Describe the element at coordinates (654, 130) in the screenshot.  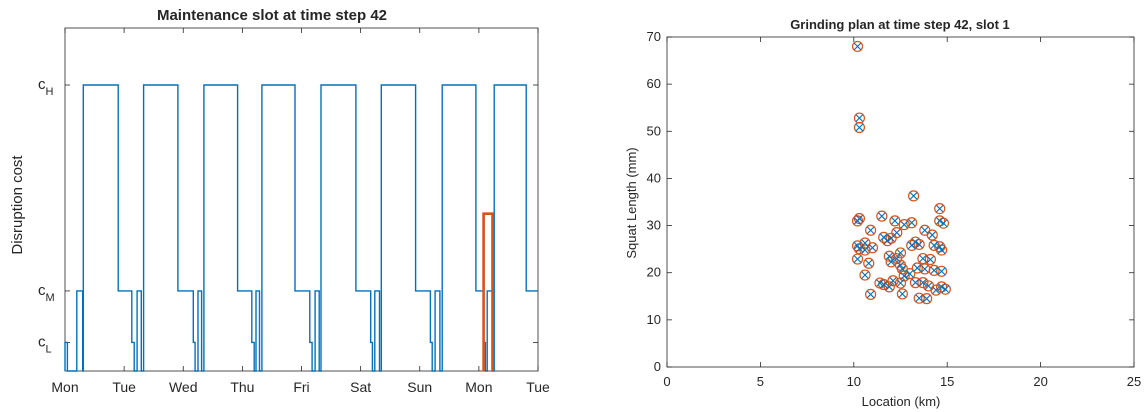
I see `right-y-tick-label: 50` at that location.